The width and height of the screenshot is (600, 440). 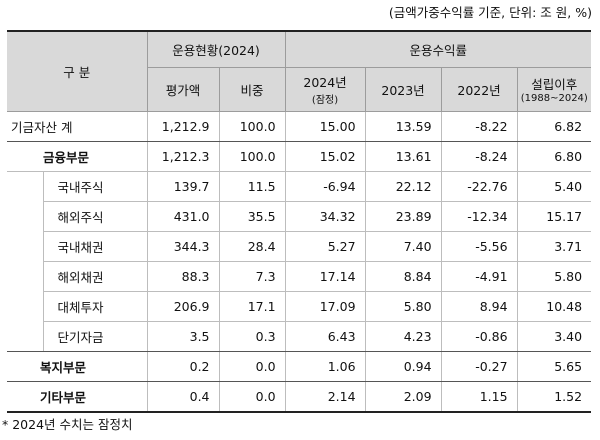 I want to click on cell-since: 5.65, so click(x=554, y=366).